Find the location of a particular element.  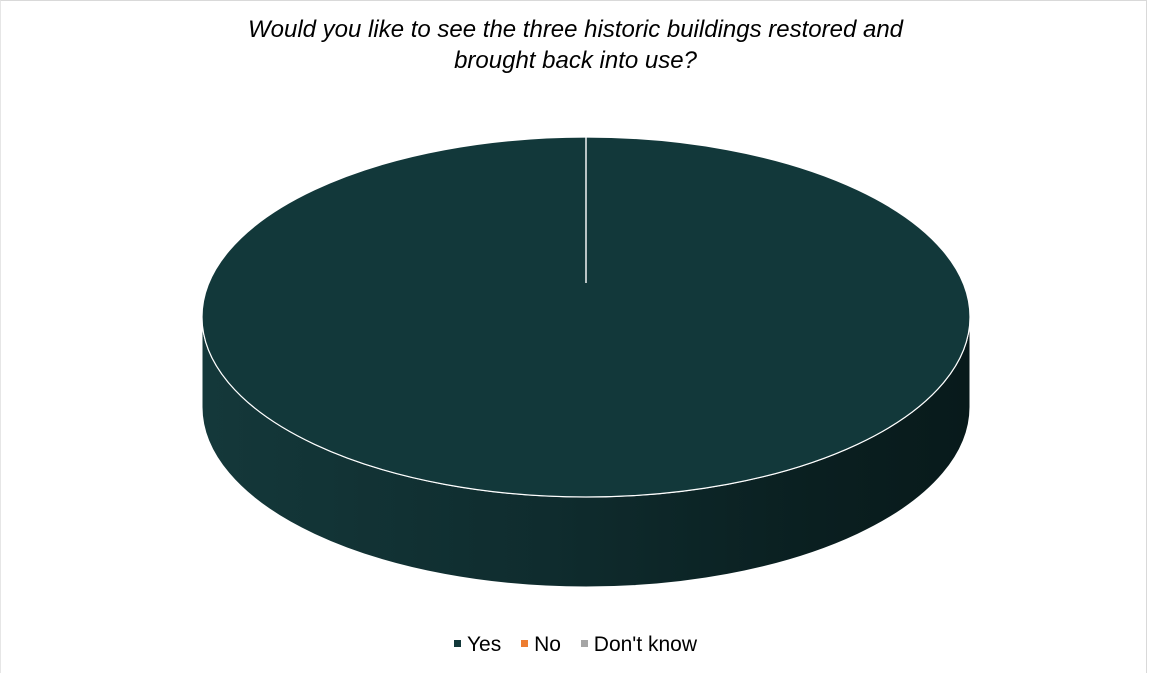

legend-label-dont-know: Don't know is located at coordinates (645, 644).